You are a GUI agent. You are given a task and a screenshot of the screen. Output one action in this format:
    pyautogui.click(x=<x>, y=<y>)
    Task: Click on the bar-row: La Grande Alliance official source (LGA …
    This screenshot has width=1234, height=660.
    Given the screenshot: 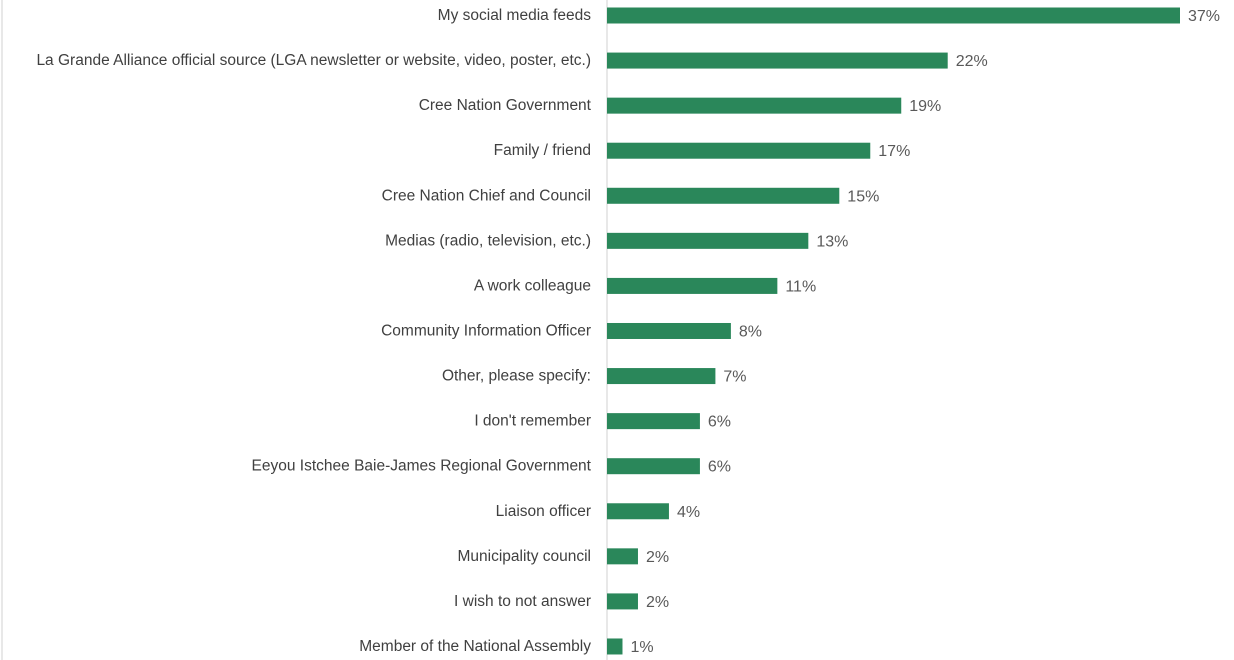 What is the action you would take?
    pyautogui.click(x=511, y=61)
    